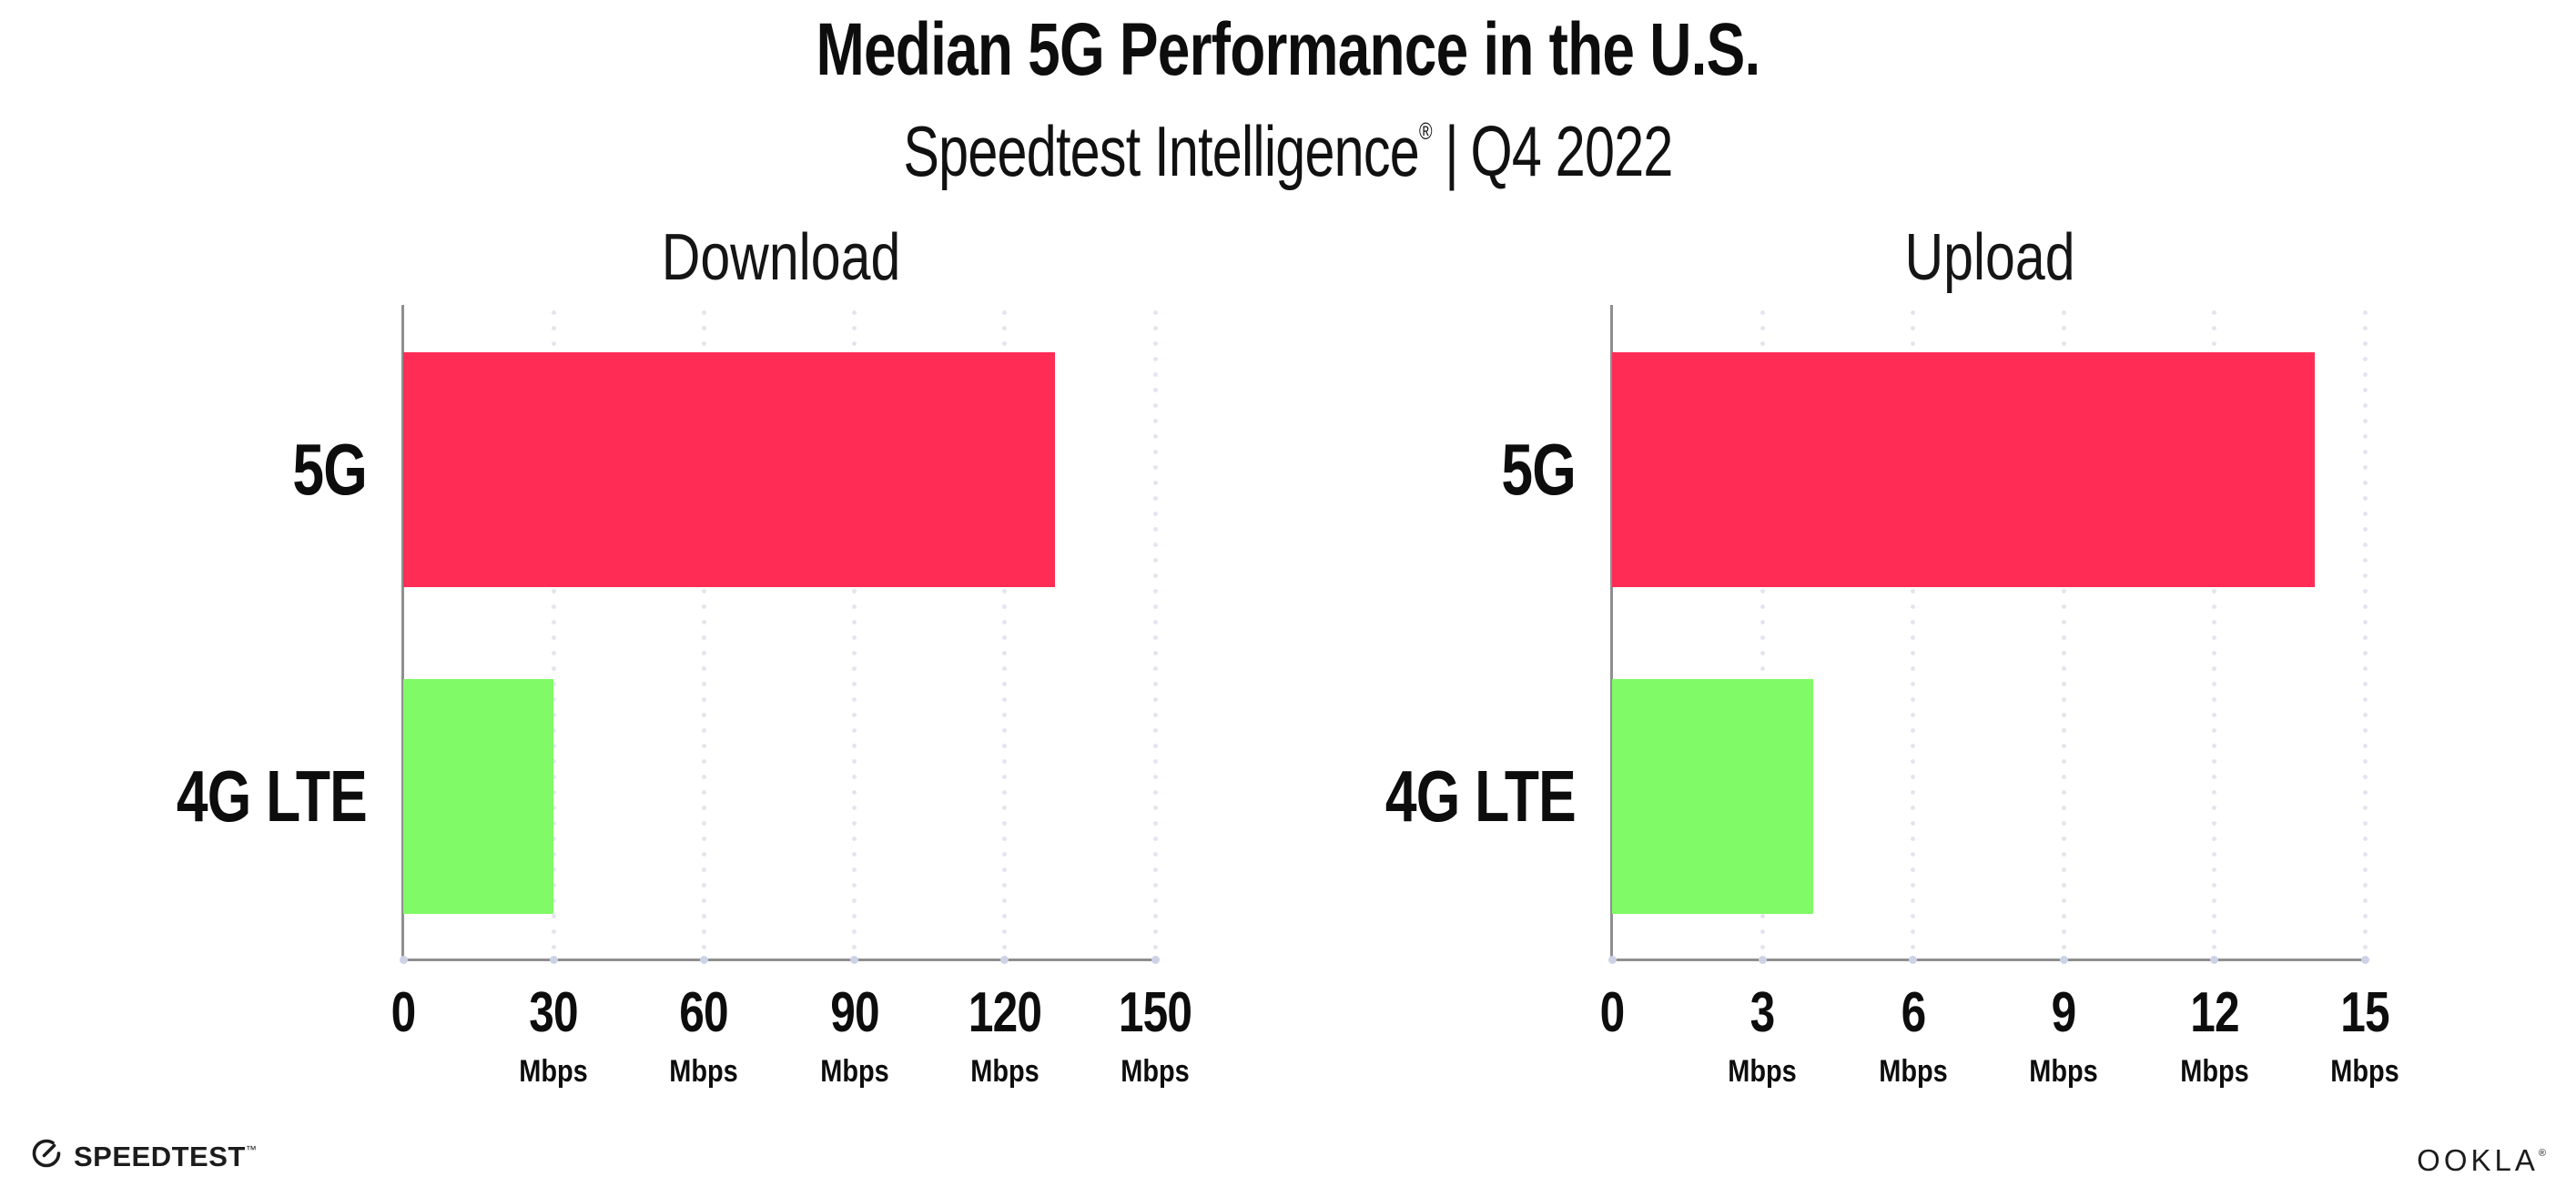 Image resolution: width=2576 pixels, height=1197 pixels. I want to click on bar-5g-upload, so click(1963, 470).